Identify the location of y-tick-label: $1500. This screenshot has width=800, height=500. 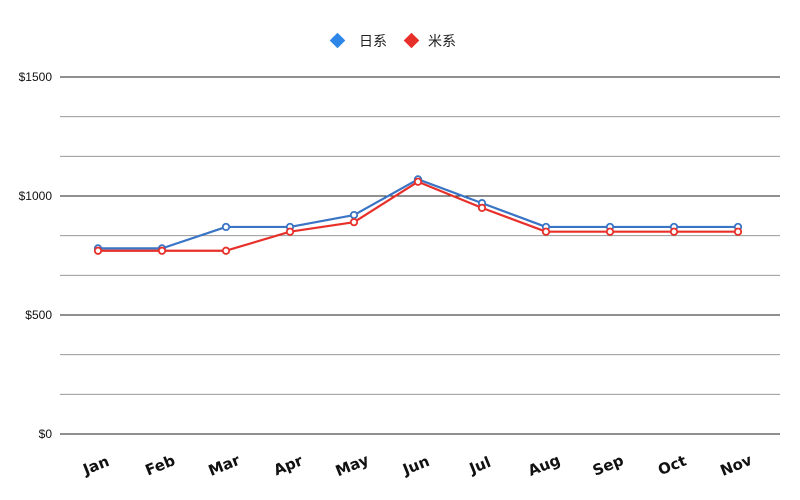
(36, 77).